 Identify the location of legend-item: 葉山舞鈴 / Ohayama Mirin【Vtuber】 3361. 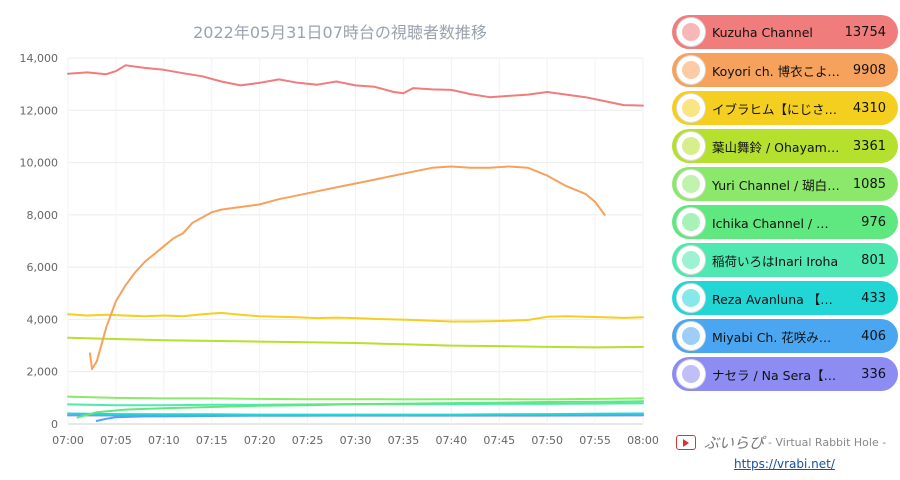
(785, 146).